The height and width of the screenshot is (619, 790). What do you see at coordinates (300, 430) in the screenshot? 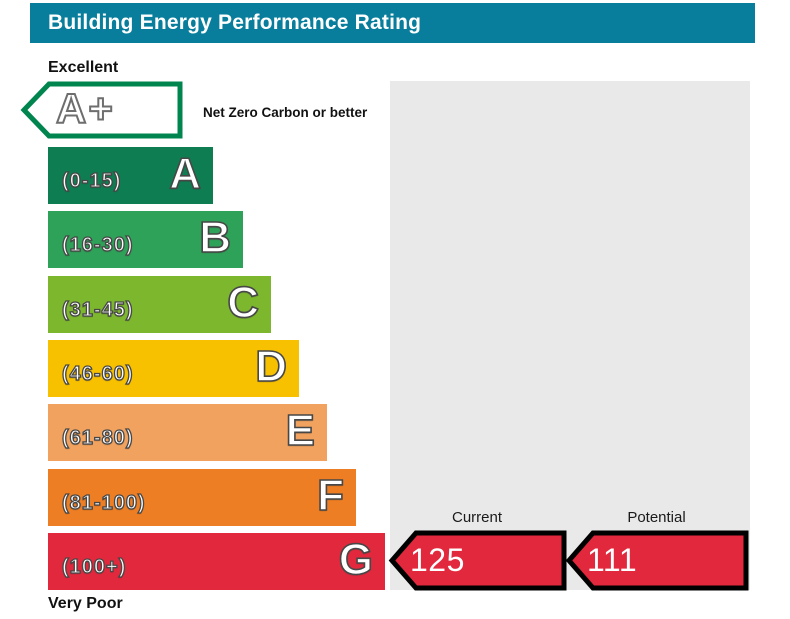
I see `band-letter: E` at bounding box center [300, 430].